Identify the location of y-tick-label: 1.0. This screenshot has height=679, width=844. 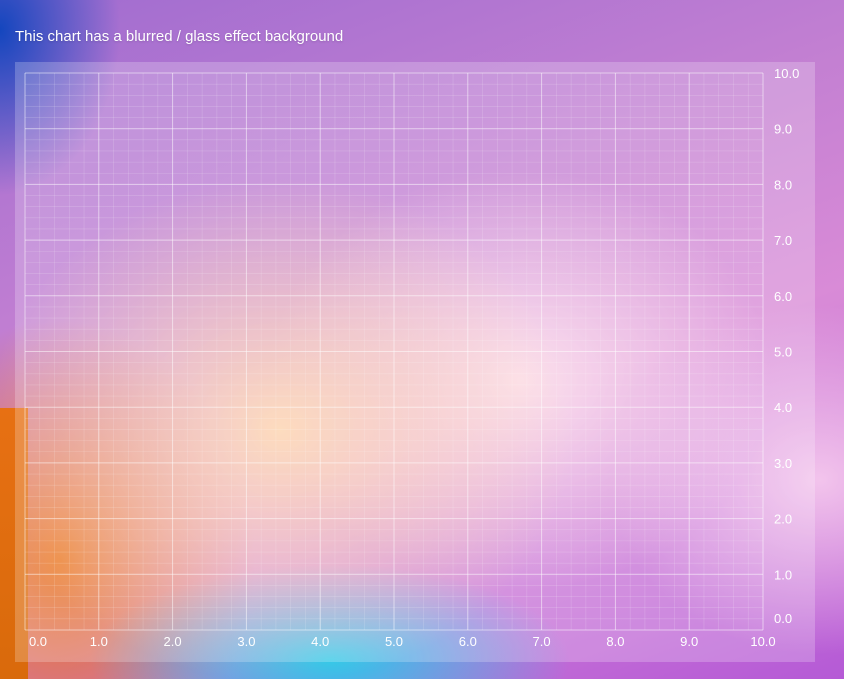
(783, 574).